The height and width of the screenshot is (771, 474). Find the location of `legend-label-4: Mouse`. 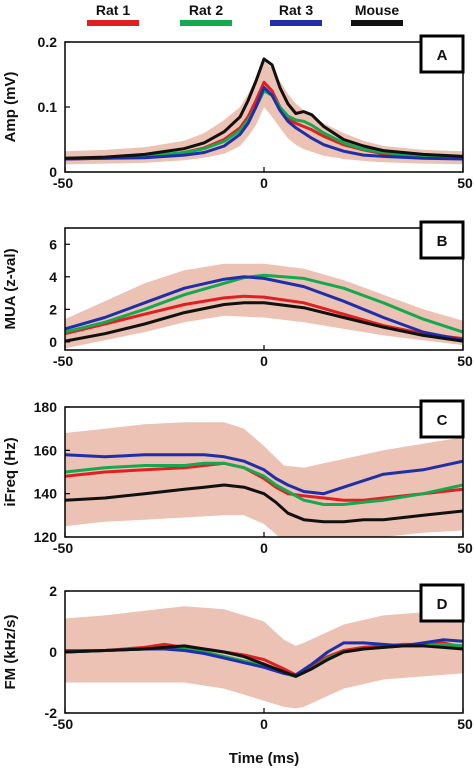

legend-label-4: Mouse is located at coordinates (377, 10).